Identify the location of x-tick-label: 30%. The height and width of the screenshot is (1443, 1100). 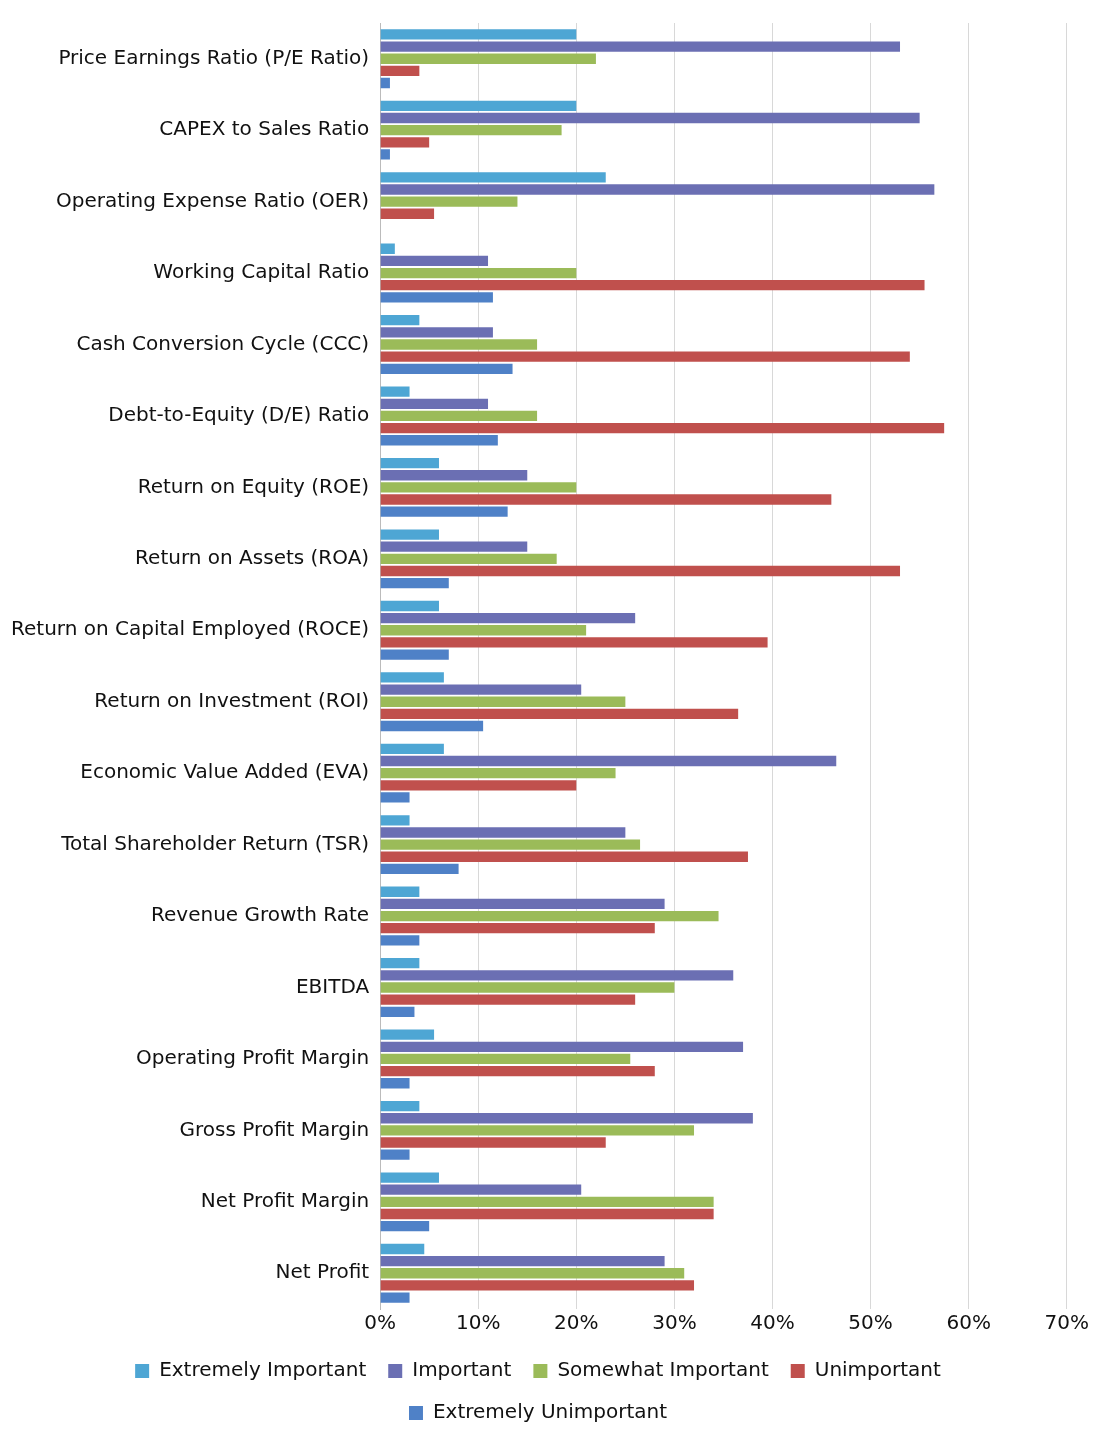
(674, 1322).